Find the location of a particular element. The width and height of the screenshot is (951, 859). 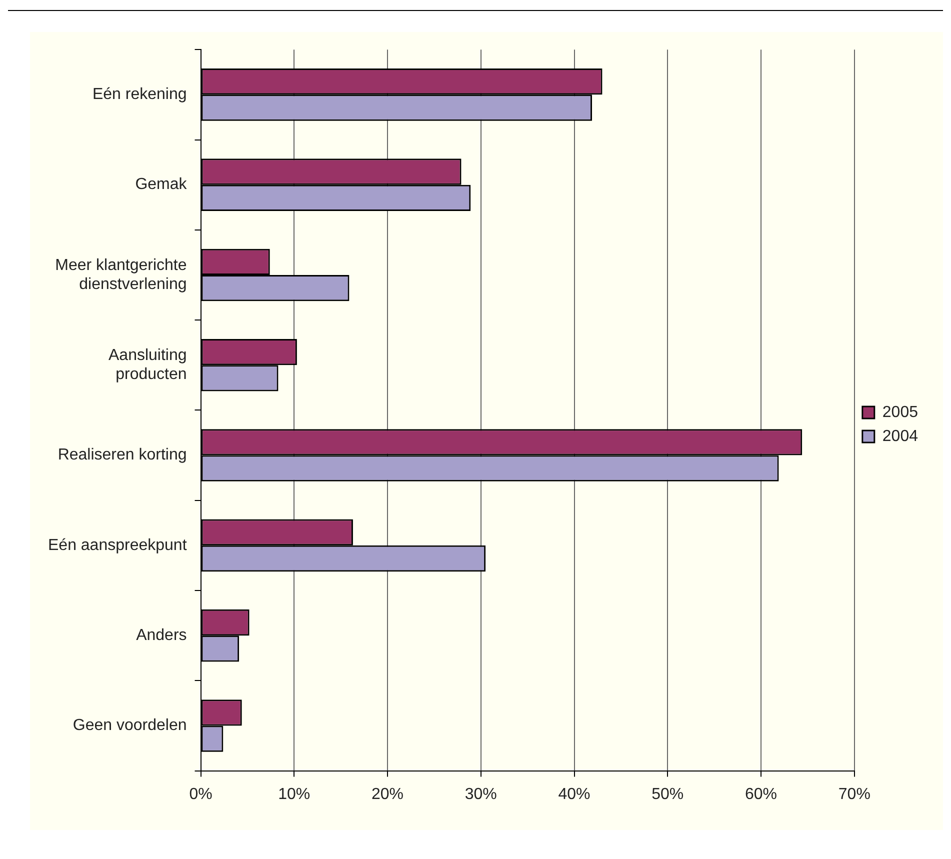

x-tick-label: 30% is located at coordinates (480, 794).